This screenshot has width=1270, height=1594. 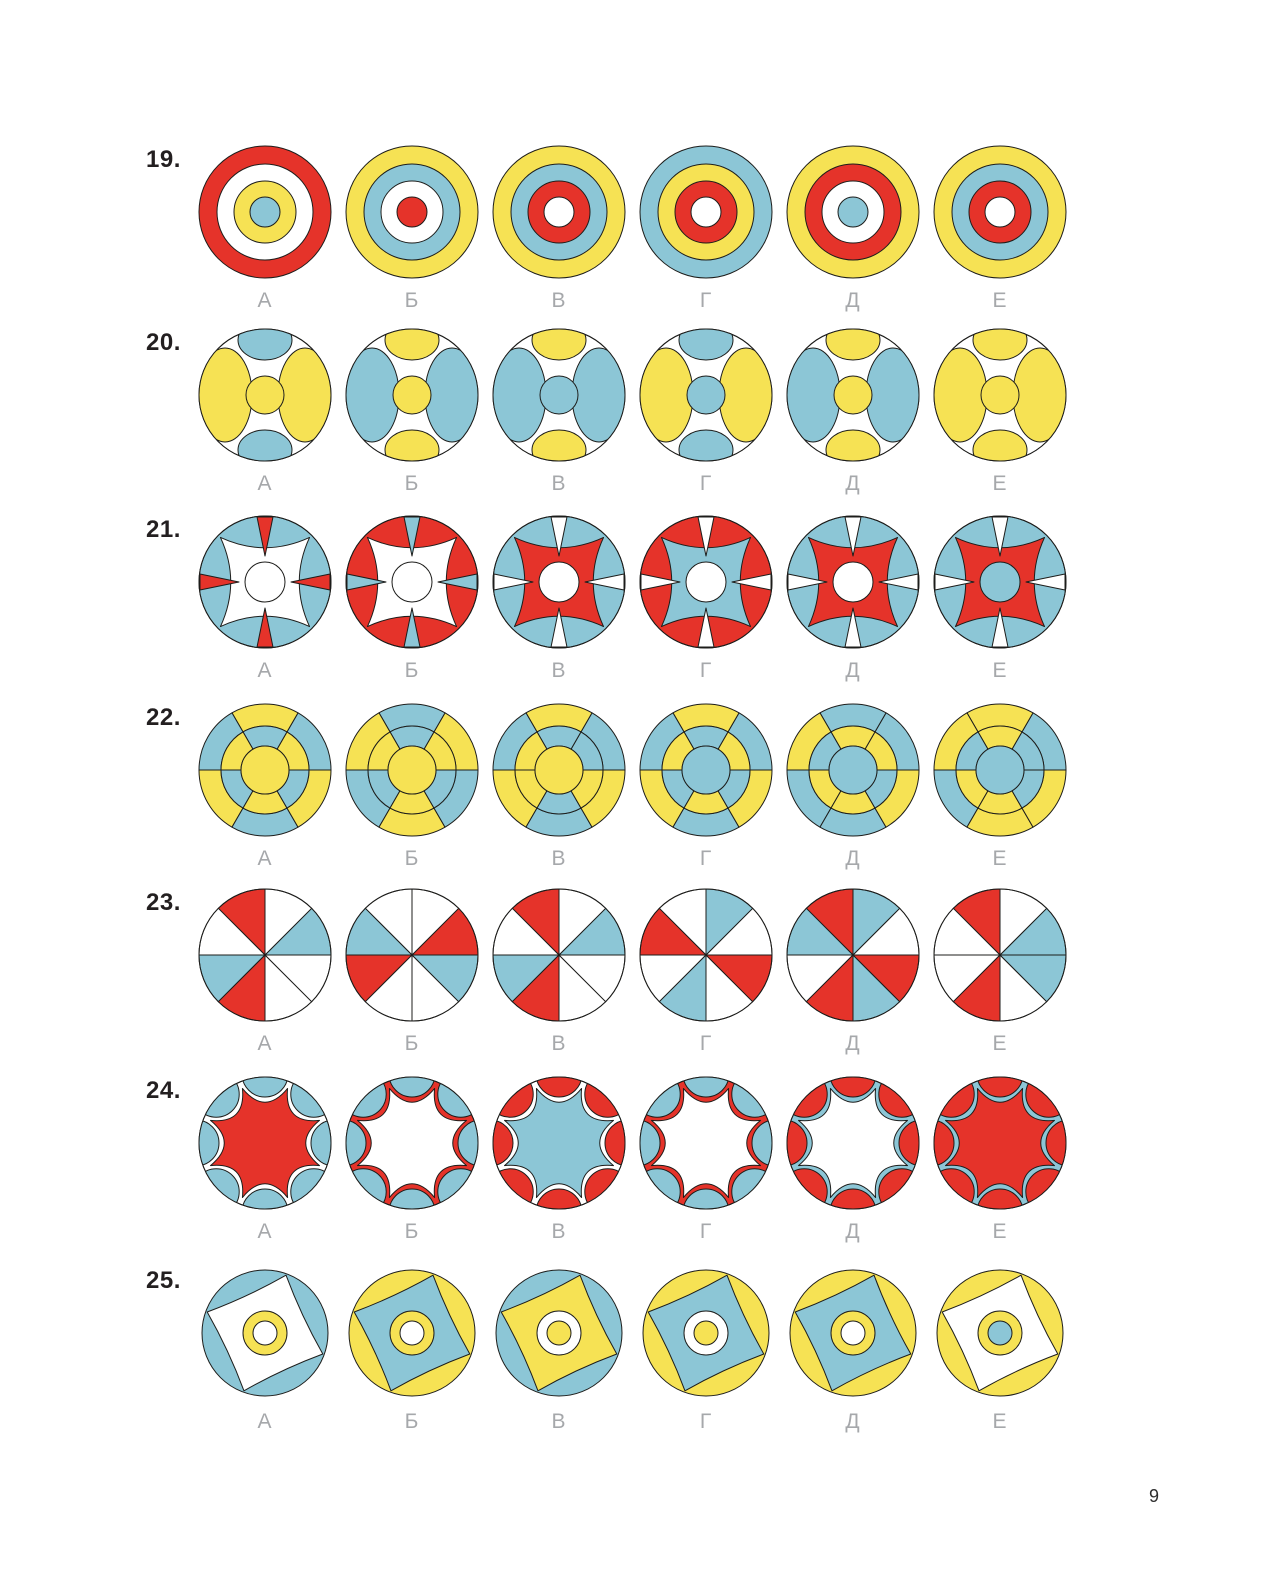 I want to click on figure-22-a, so click(x=265, y=770).